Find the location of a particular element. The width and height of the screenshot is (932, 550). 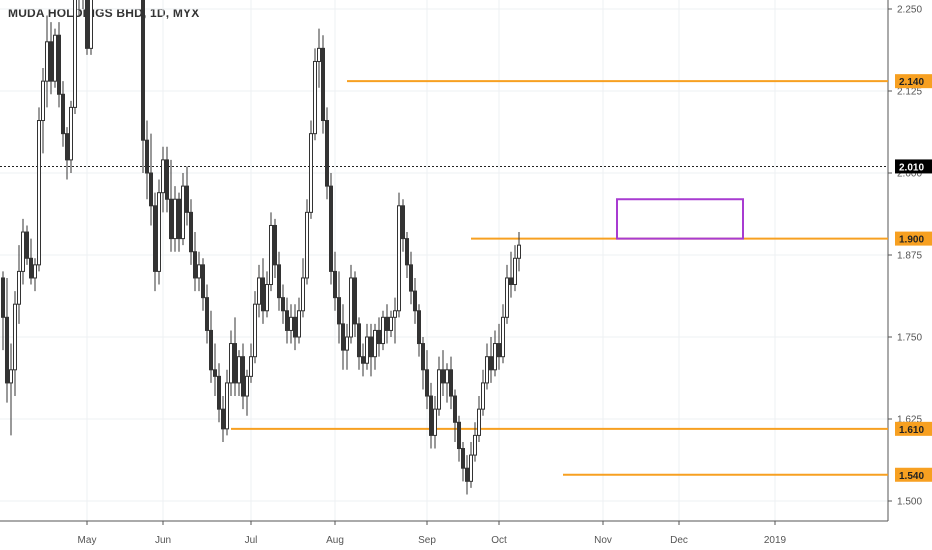

level-label-text: 1.900 is located at coordinates (911, 240).